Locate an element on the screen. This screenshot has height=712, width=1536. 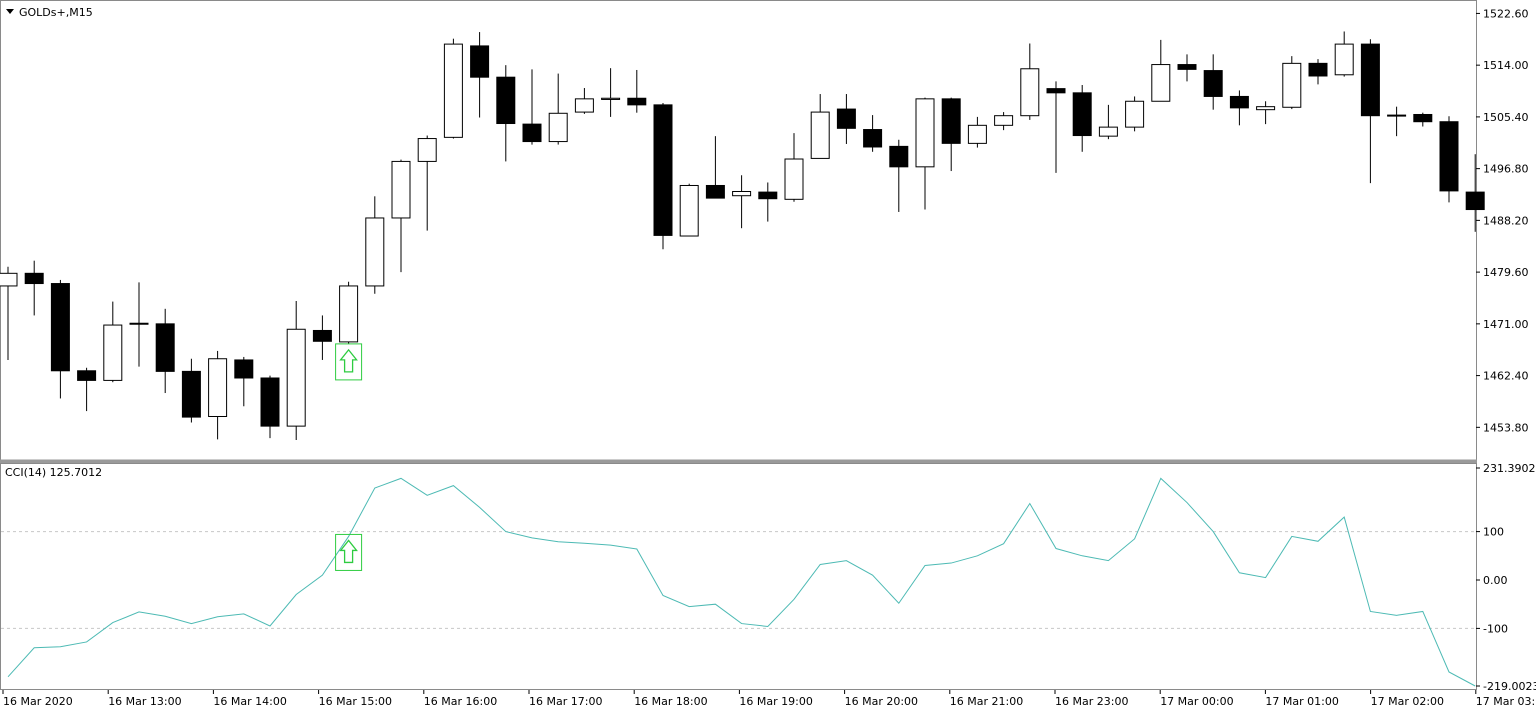
time-tick-label: 17 Mar 00:00 is located at coordinates (1196, 701).